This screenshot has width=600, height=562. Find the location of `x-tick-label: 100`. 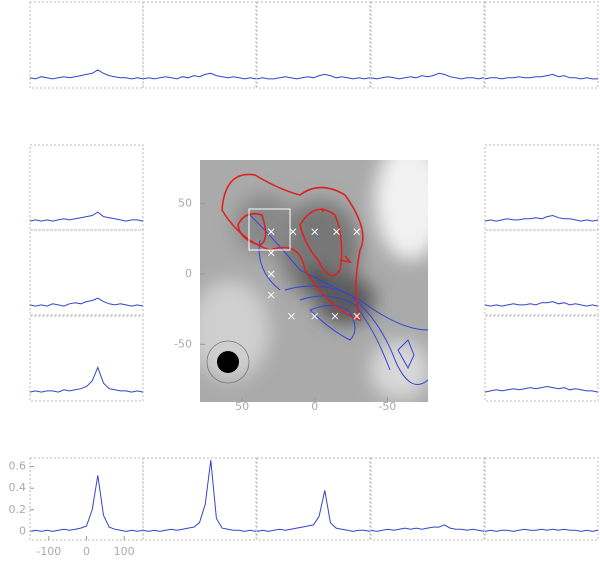

x-tick-label: 100 is located at coordinates (124, 551).